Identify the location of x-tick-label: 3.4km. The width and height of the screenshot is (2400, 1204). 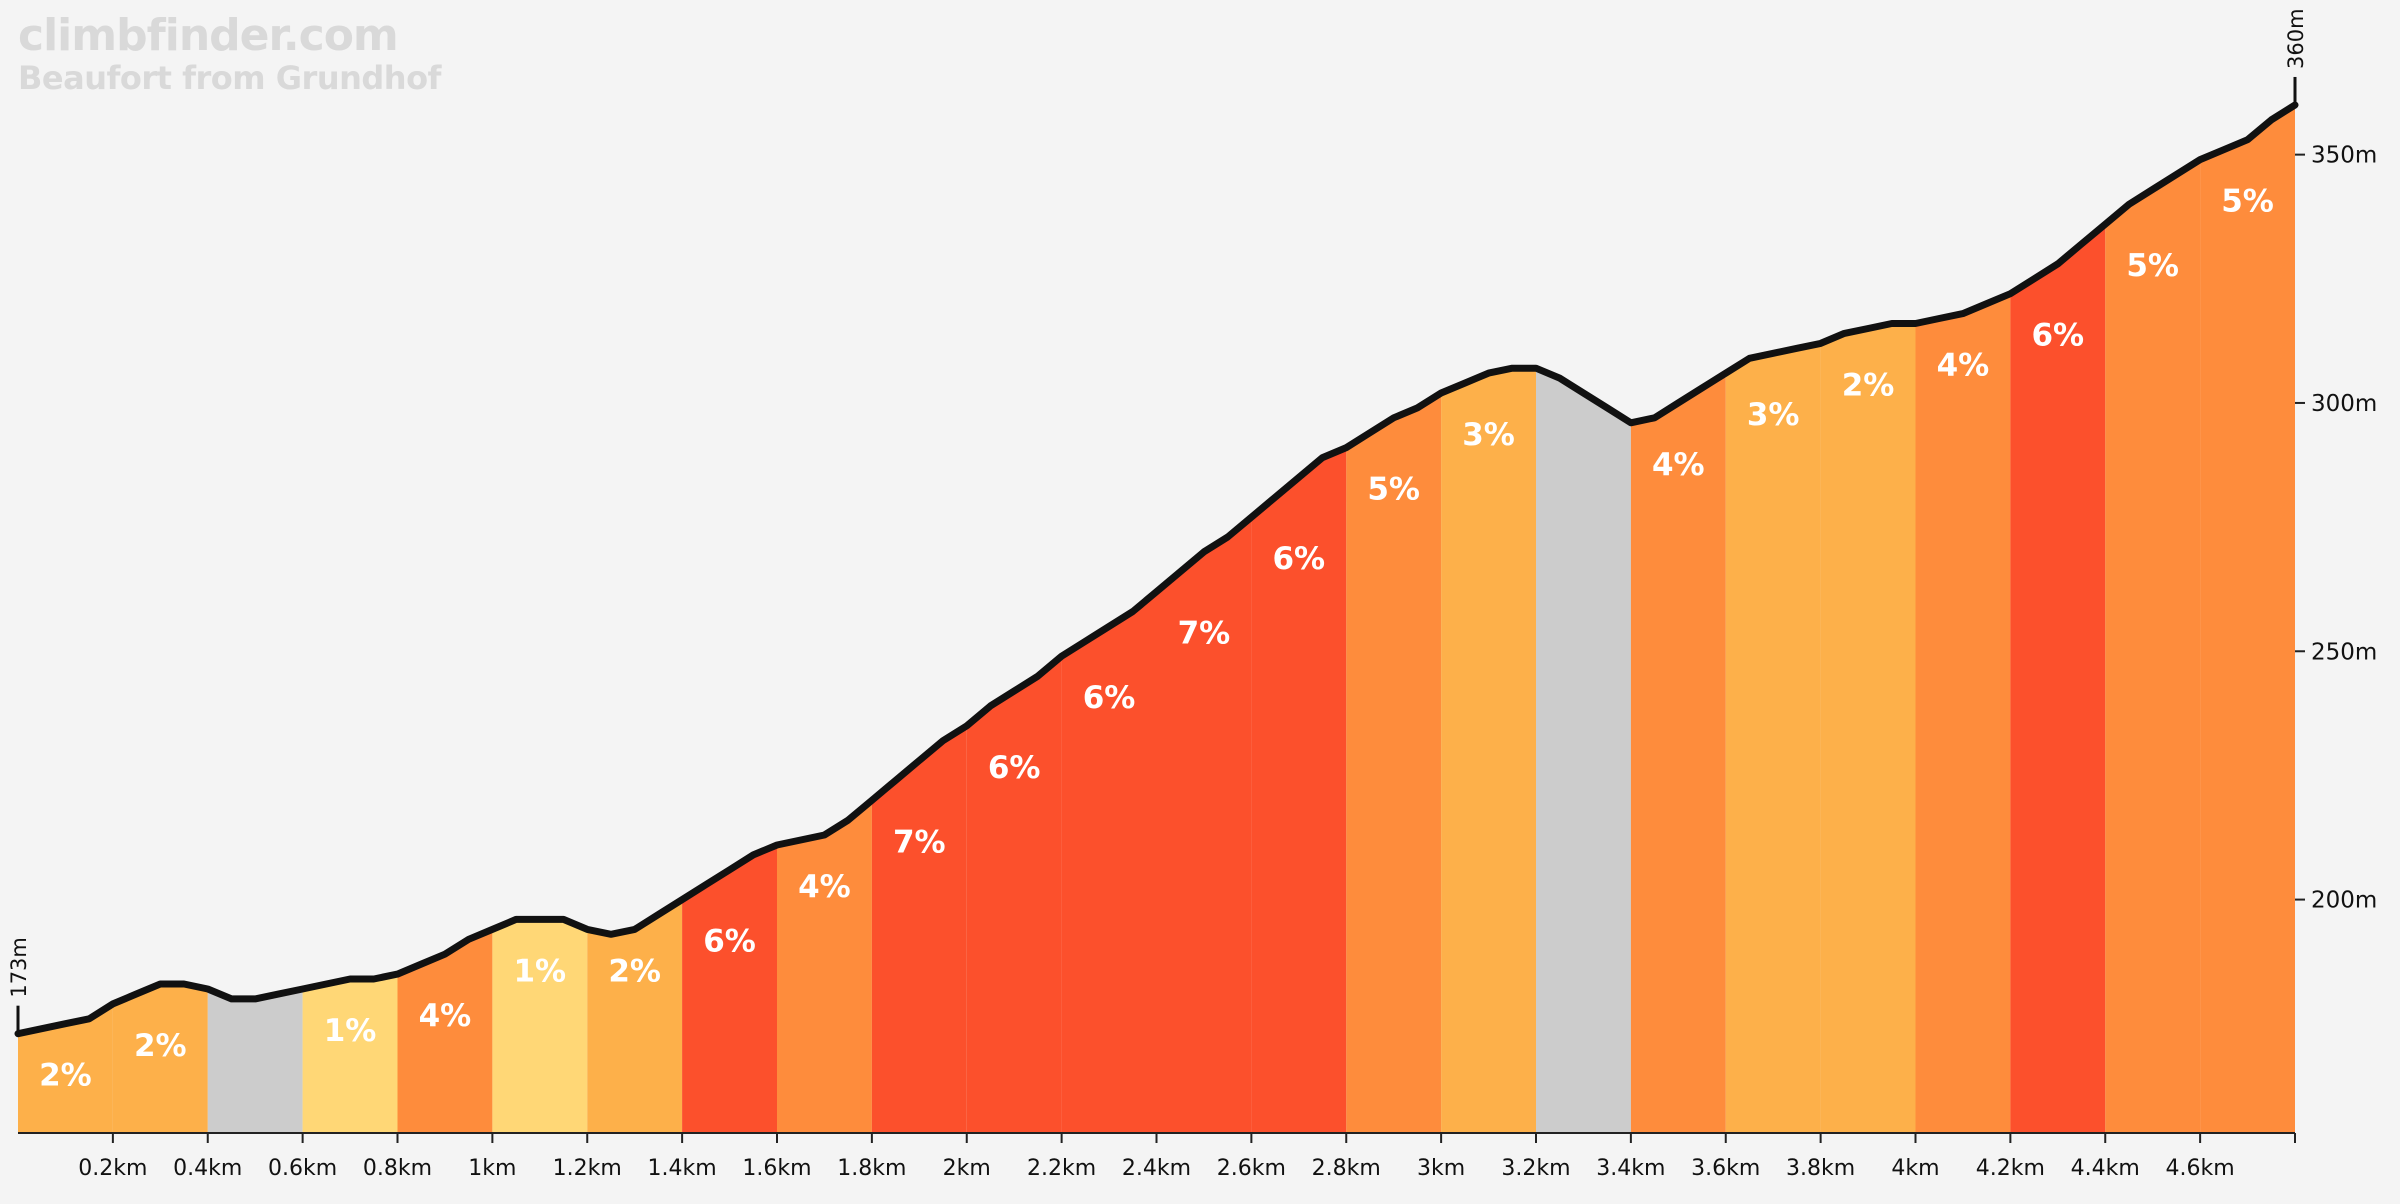
(1630, 1168).